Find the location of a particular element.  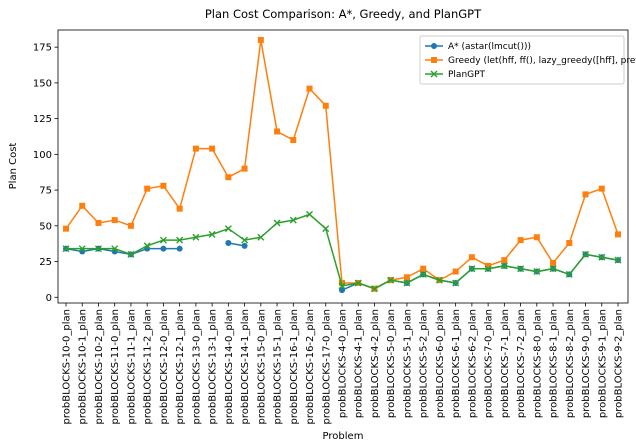

y-tick-label: 25 is located at coordinates (45, 262).